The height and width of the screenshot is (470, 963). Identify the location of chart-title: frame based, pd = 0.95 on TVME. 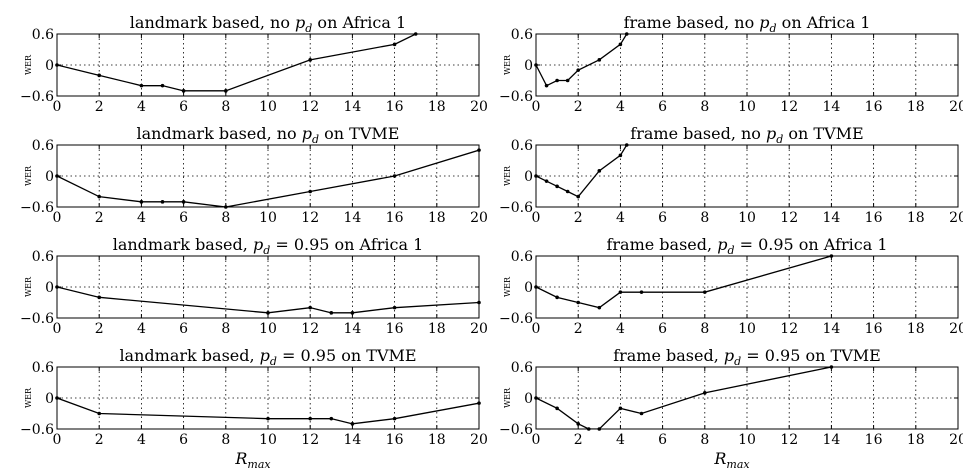
(747, 357).